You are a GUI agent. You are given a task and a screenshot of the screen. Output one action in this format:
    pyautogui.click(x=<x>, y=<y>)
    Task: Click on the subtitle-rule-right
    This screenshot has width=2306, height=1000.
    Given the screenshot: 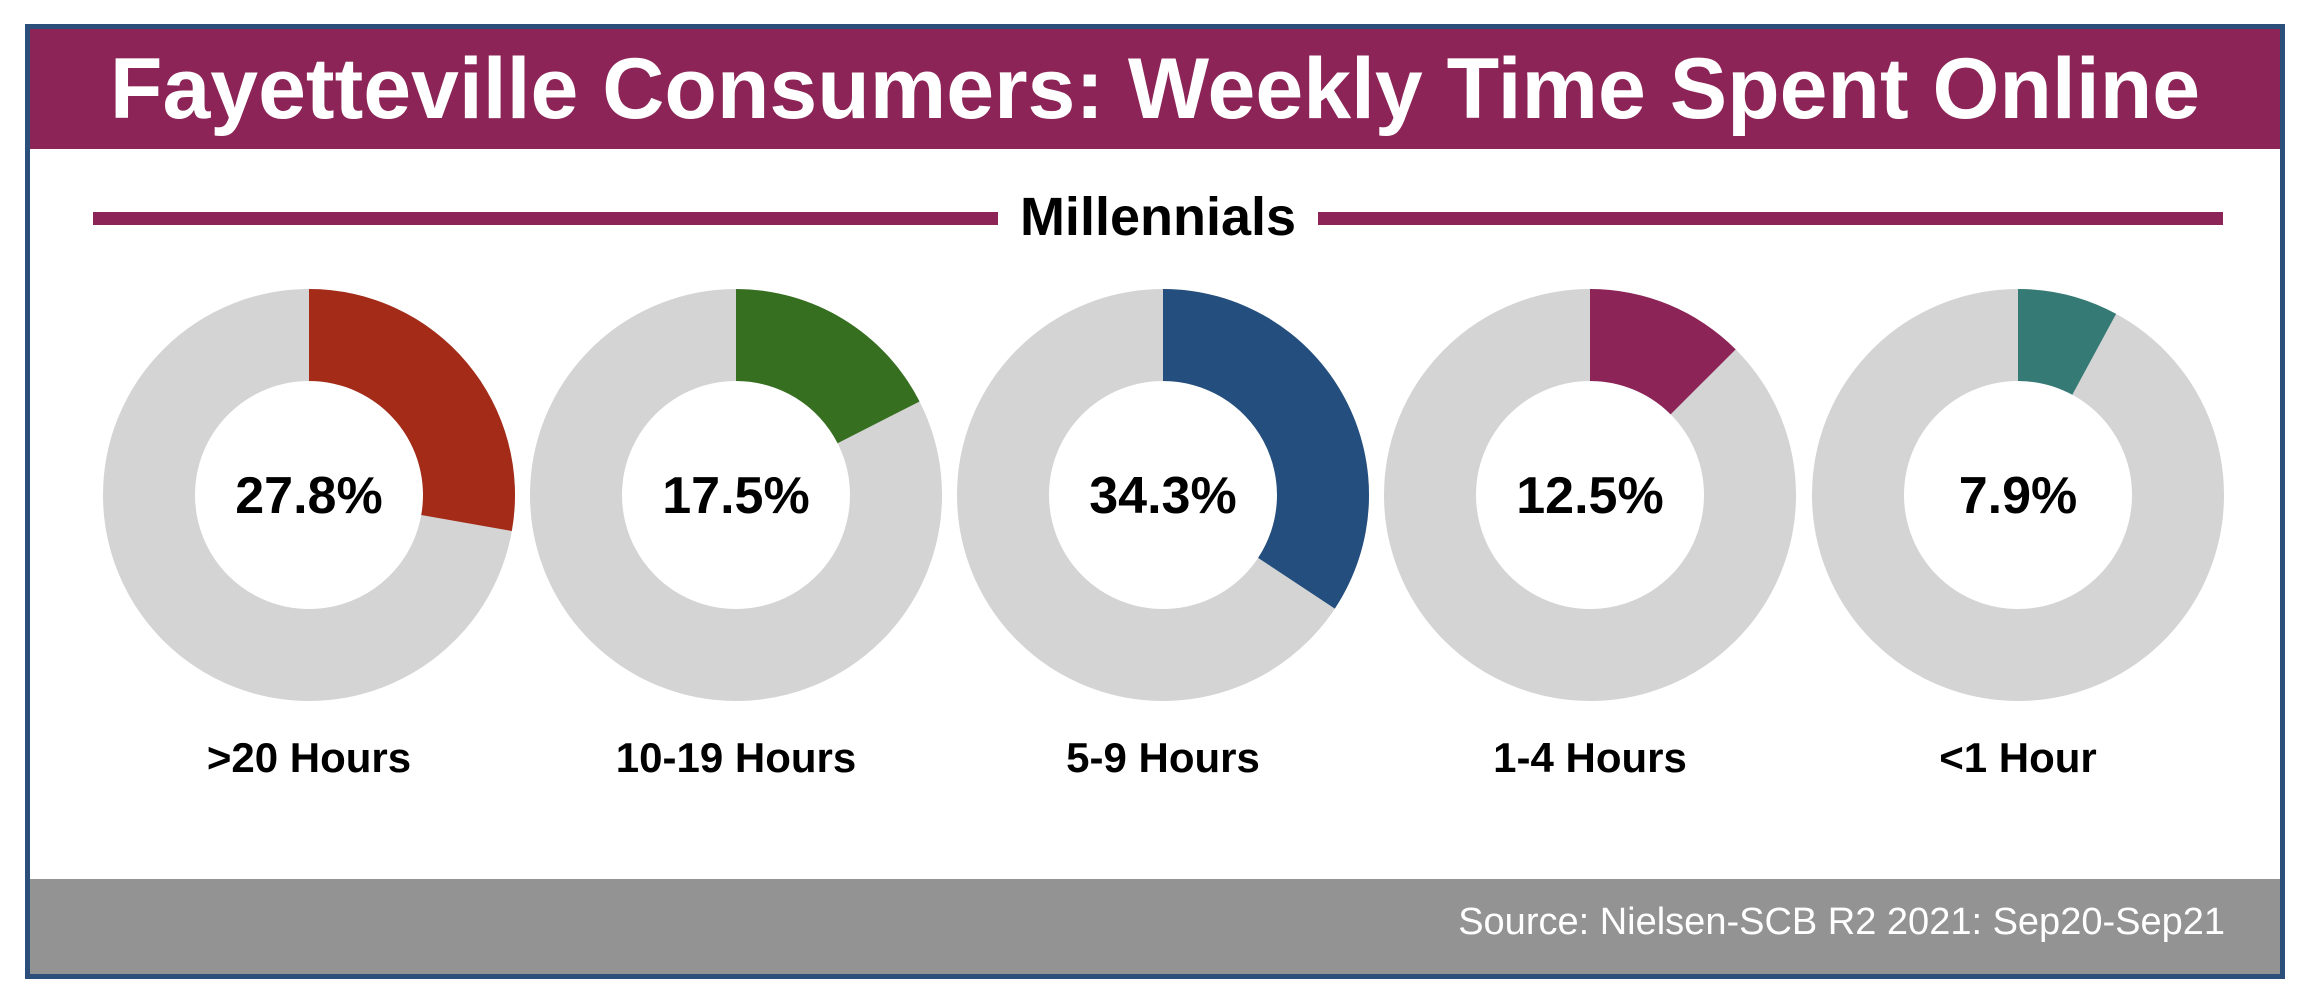 What is the action you would take?
    pyautogui.click(x=1770, y=218)
    